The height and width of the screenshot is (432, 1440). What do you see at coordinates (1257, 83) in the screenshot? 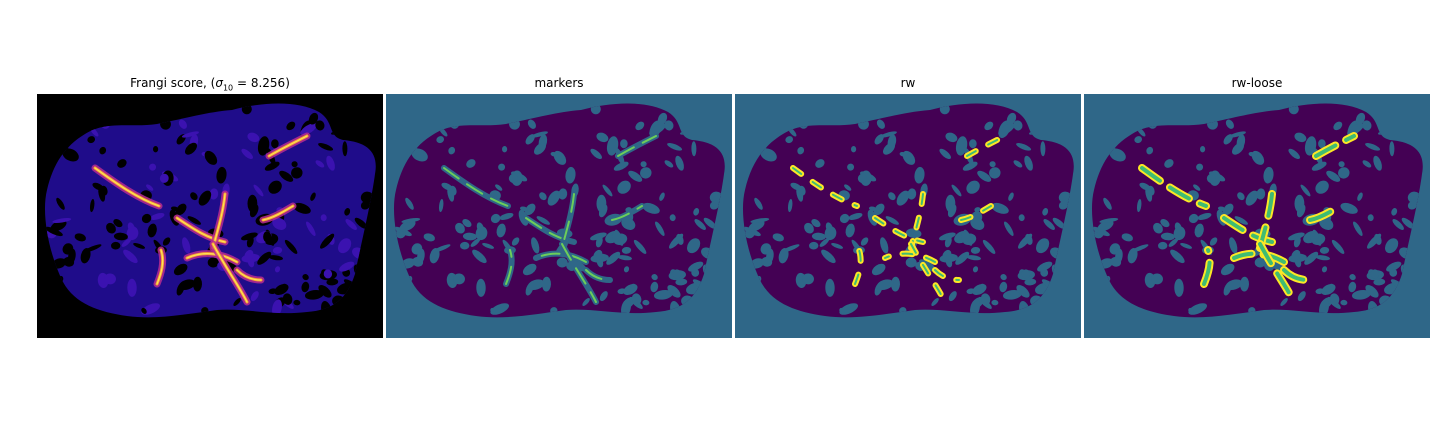
I see `rw-loose-panel-title: rw-loose` at bounding box center [1257, 83].